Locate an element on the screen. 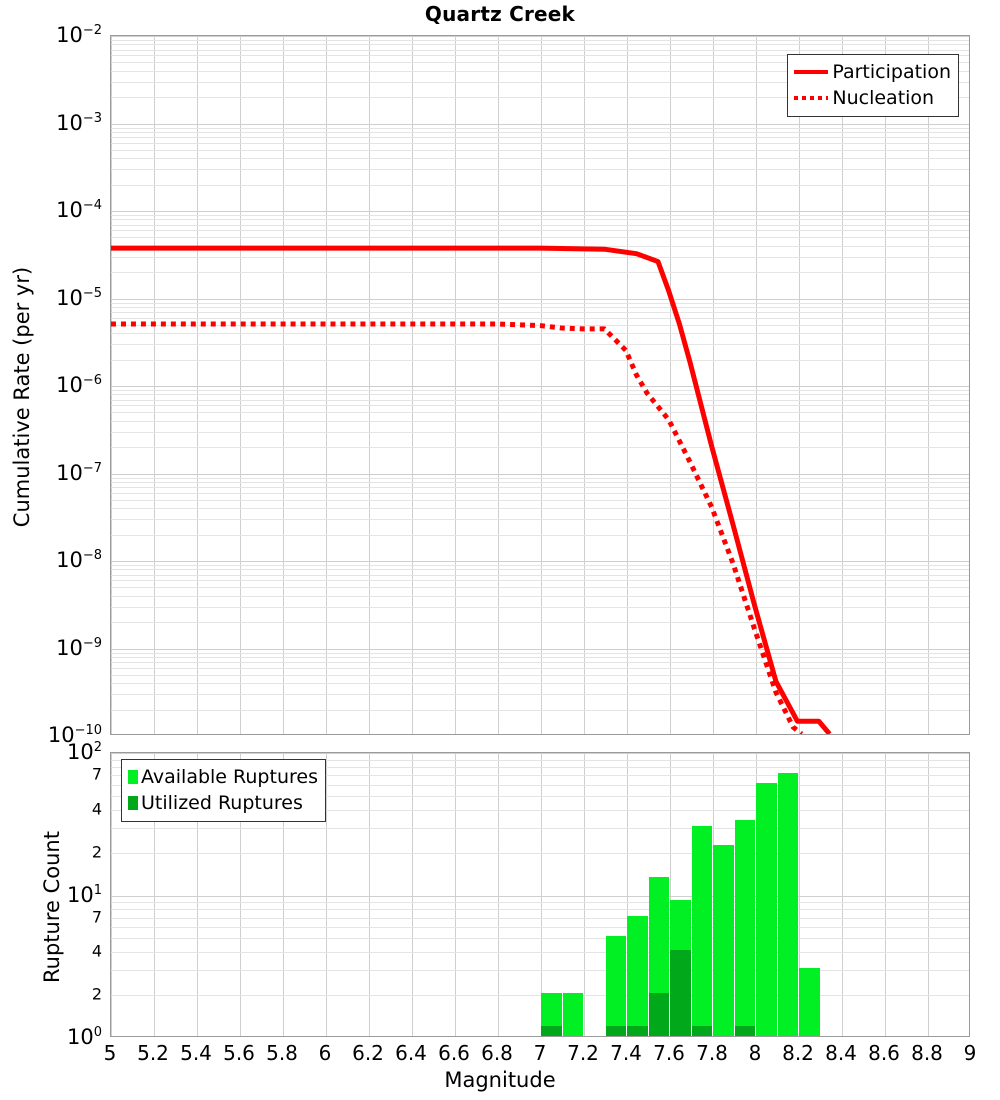  legend-label: Available Ruptures is located at coordinates (229, 776).